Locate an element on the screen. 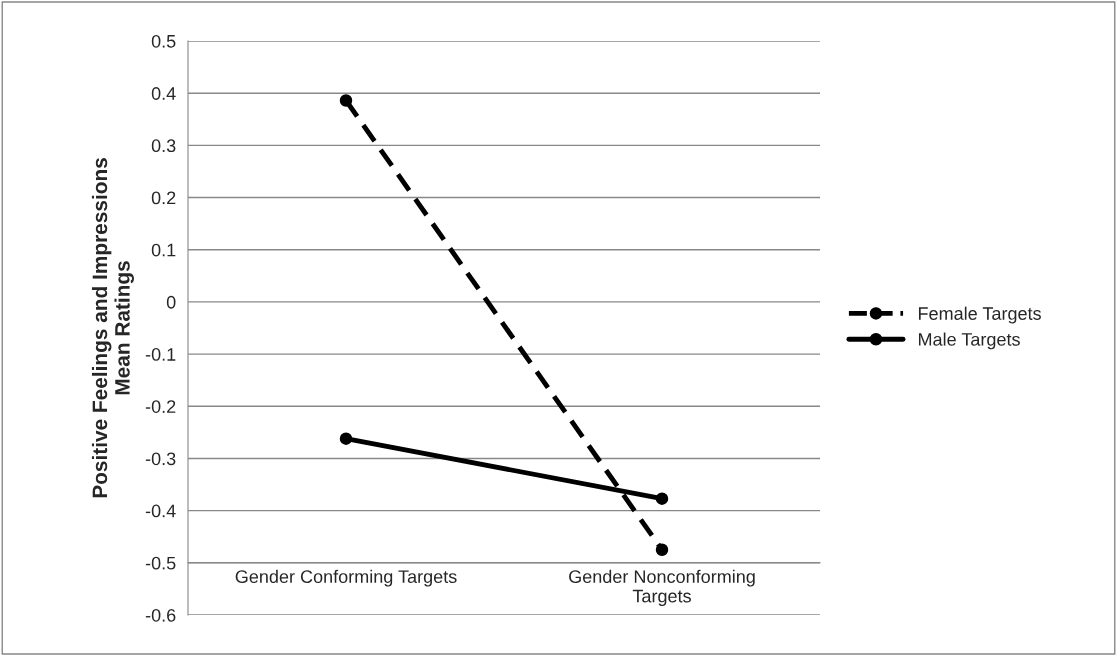 The image size is (1117, 656). y-tick-label: -0.1 is located at coordinates (160, 354).